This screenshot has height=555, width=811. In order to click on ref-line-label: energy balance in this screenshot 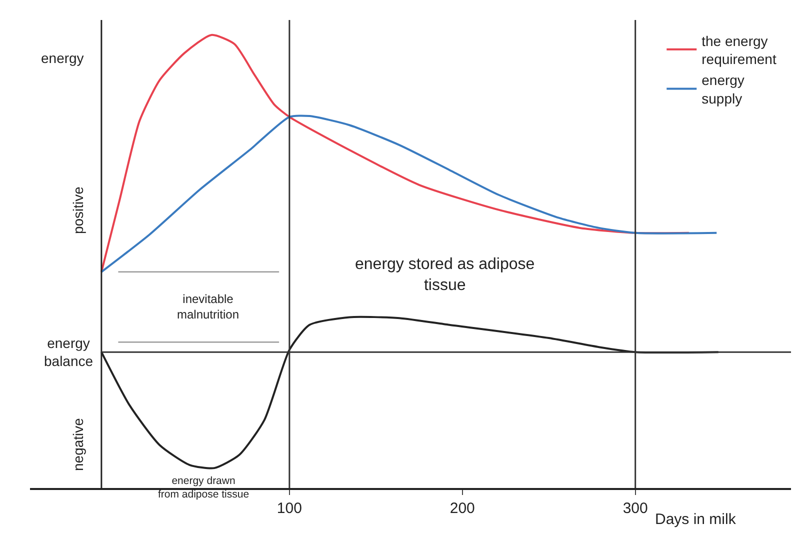, I will do `click(69, 352)`.